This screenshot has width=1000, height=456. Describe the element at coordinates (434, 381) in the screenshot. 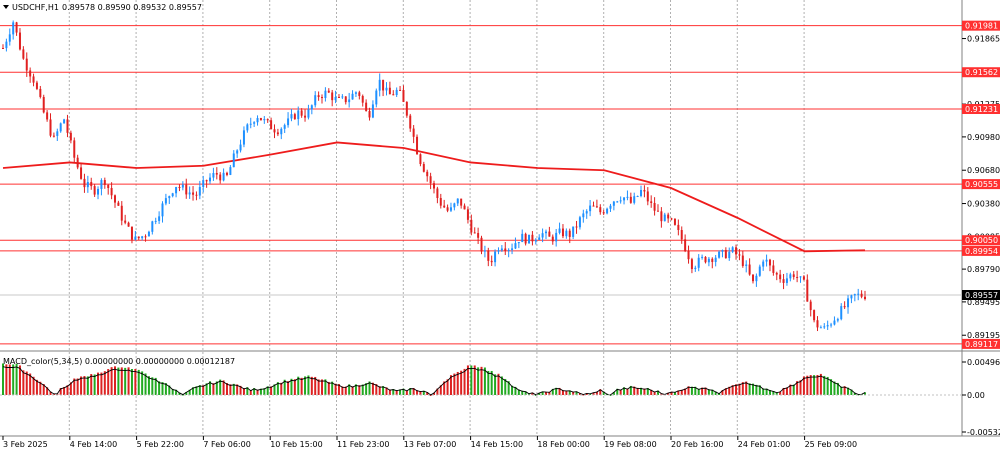

I see `macd-signal-line` at that location.